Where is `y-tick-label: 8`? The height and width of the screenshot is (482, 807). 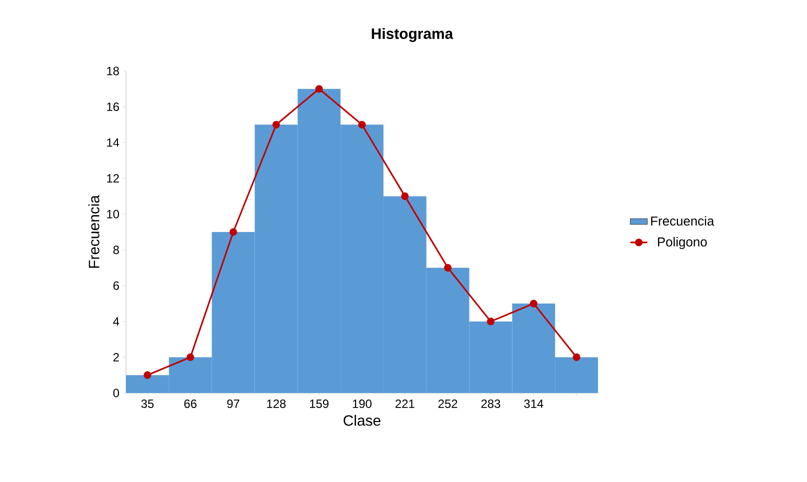 y-tick-label: 8 is located at coordinates (116, 250).